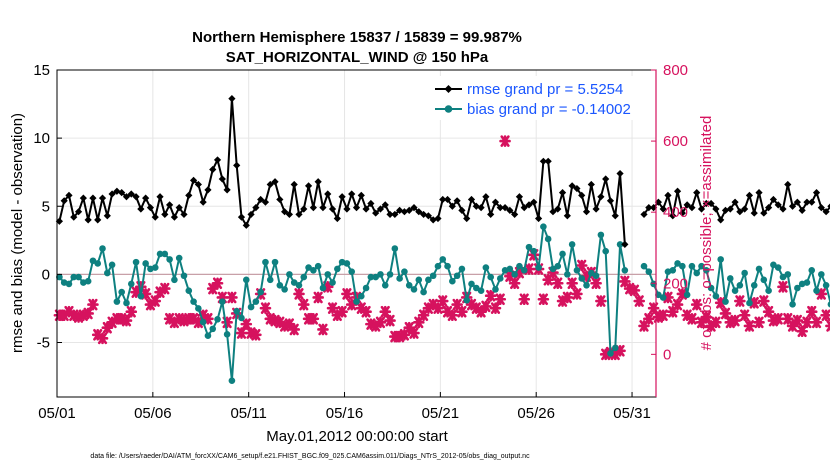  I want to click on y-tick-label: 5, so click(46, 206).